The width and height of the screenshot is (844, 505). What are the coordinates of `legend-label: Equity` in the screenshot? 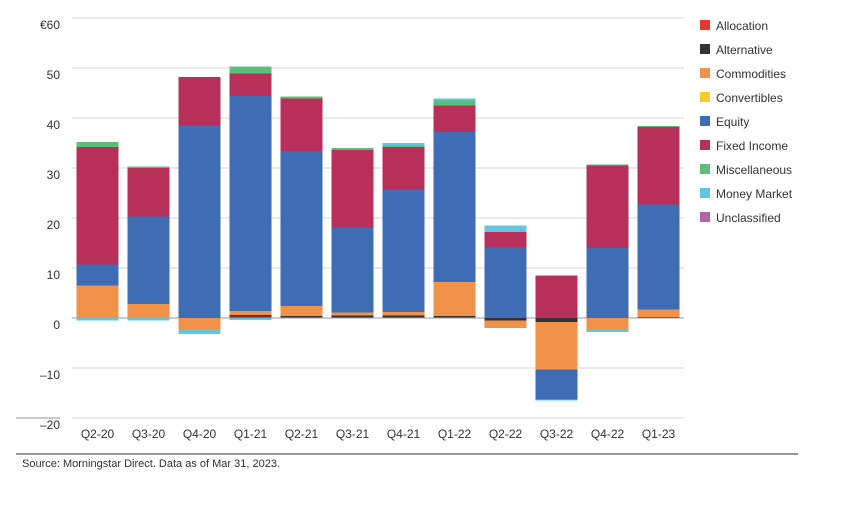 It's located at (732, 122).